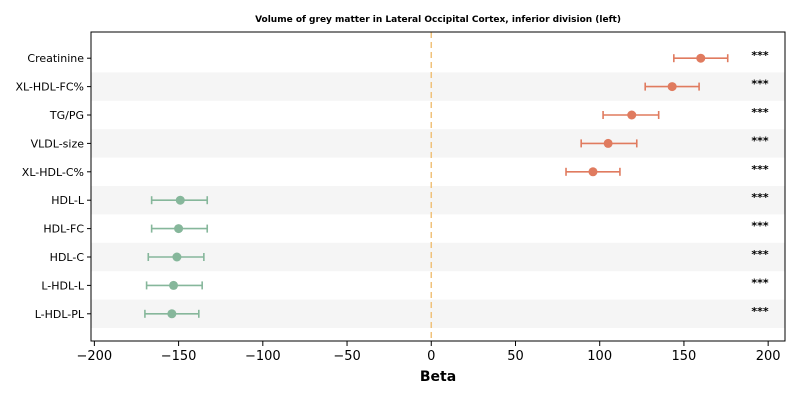  Describe the element at coordinates (438, 377) in the screenshot. I see `x-axis-label: Beta` at that location.